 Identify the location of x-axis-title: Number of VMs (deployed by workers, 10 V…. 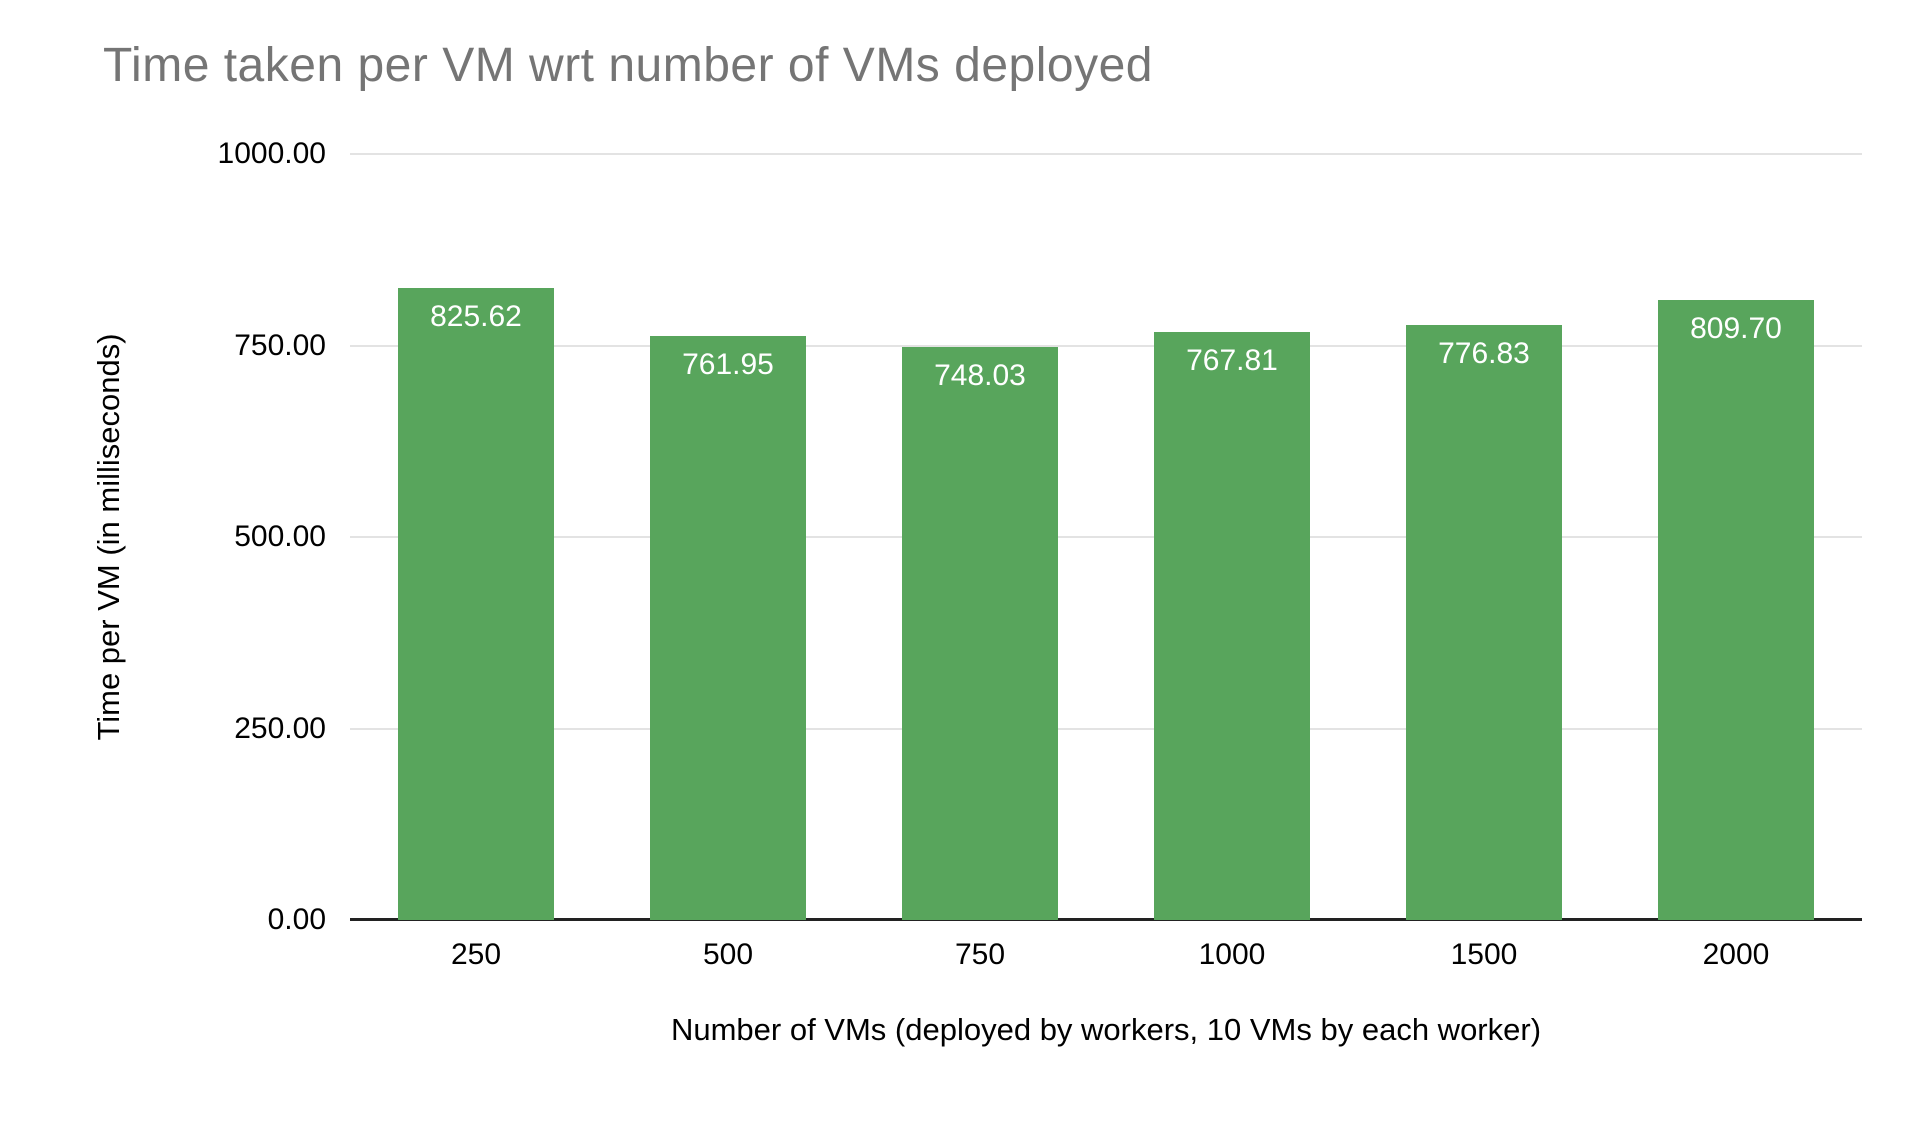
(1106, 1029).